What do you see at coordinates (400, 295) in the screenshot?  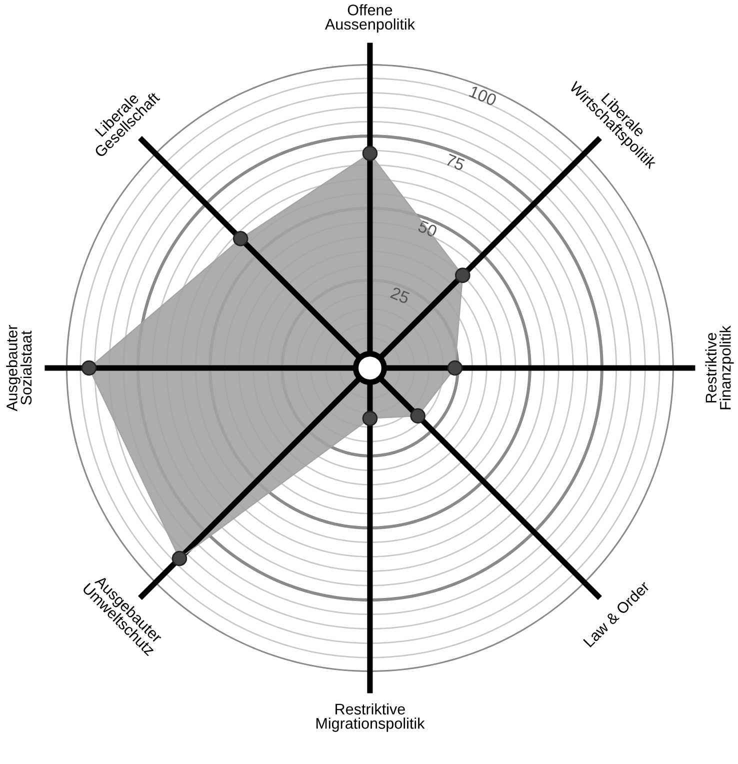 I see `y-tick-label: 25` at bounding box center [400, 295].